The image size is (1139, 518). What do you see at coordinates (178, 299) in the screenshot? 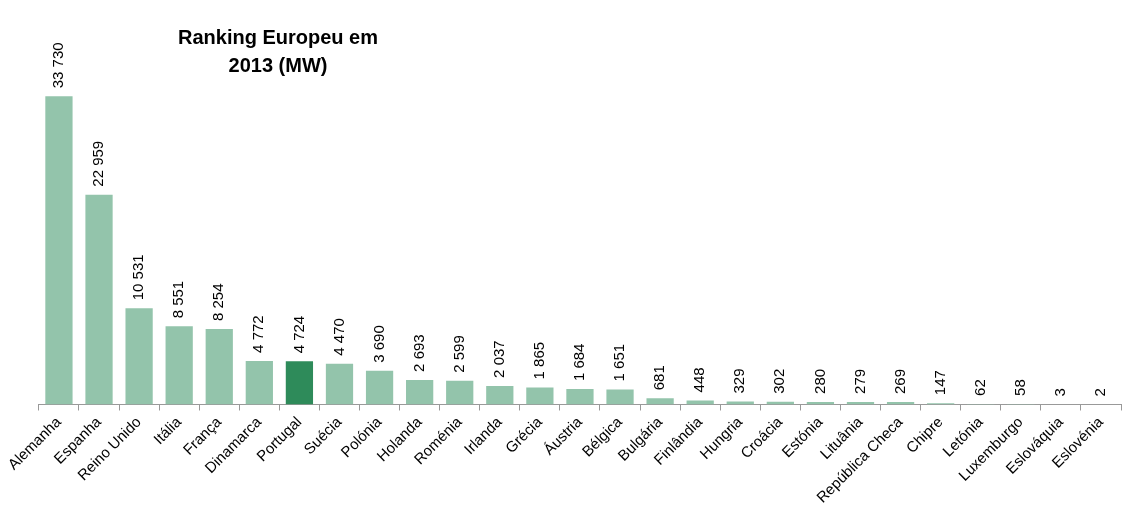
I see `data-label: 8 551` at bounding box center [178, 299].